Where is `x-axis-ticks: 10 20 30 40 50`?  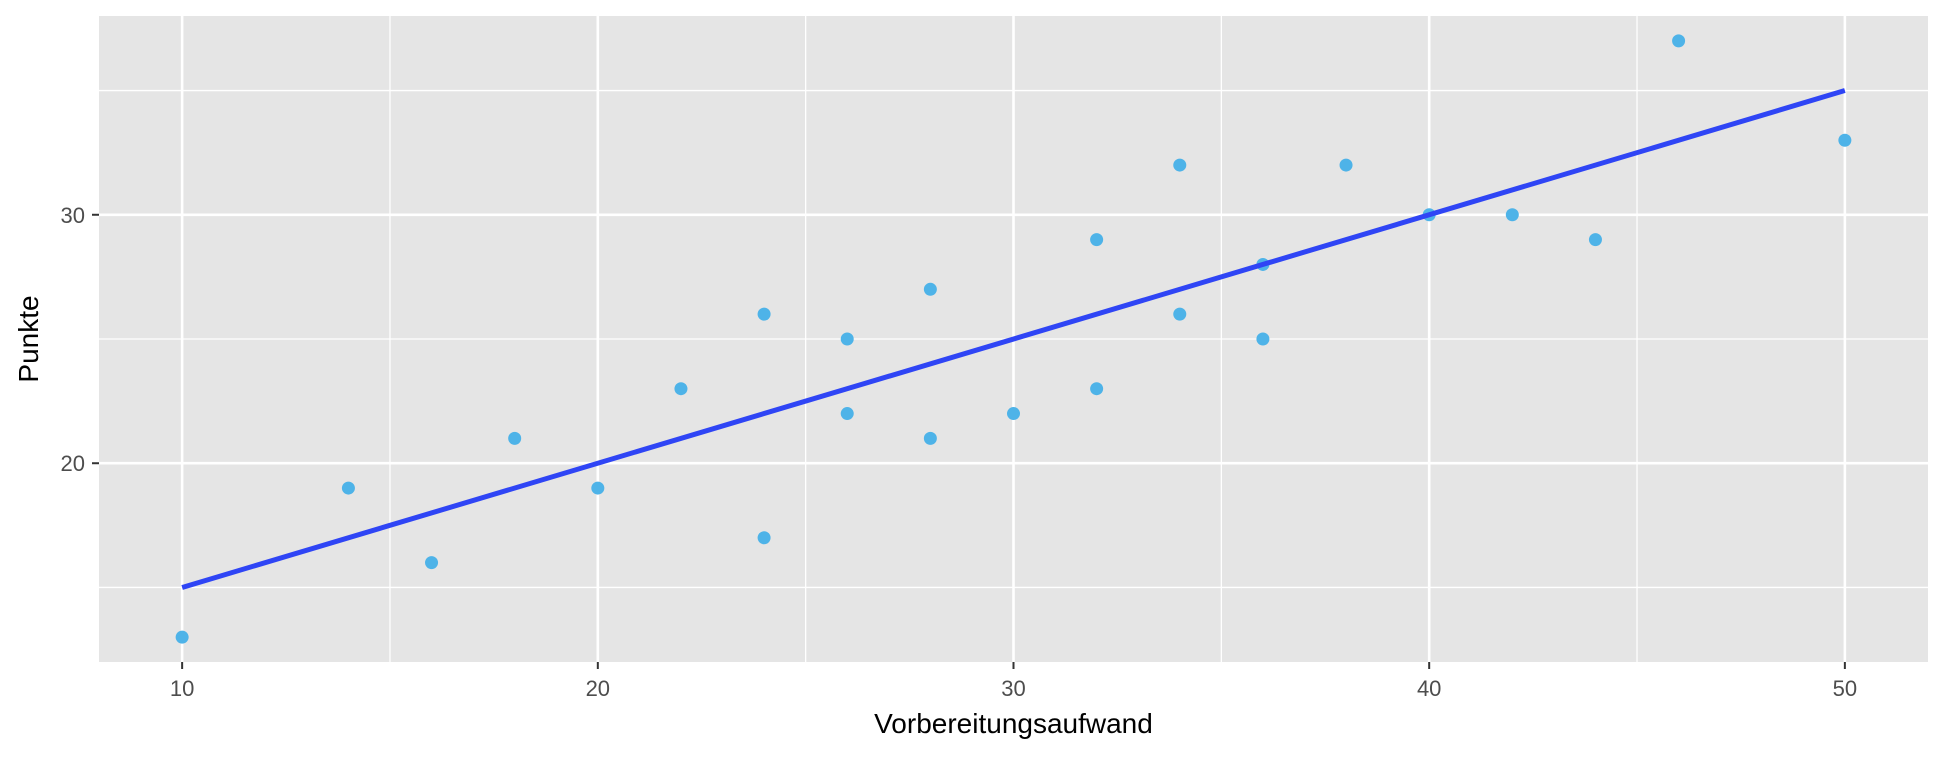
x-axis-ticks: 10 20 30 40 50 is located at coordinates (1013, 681).